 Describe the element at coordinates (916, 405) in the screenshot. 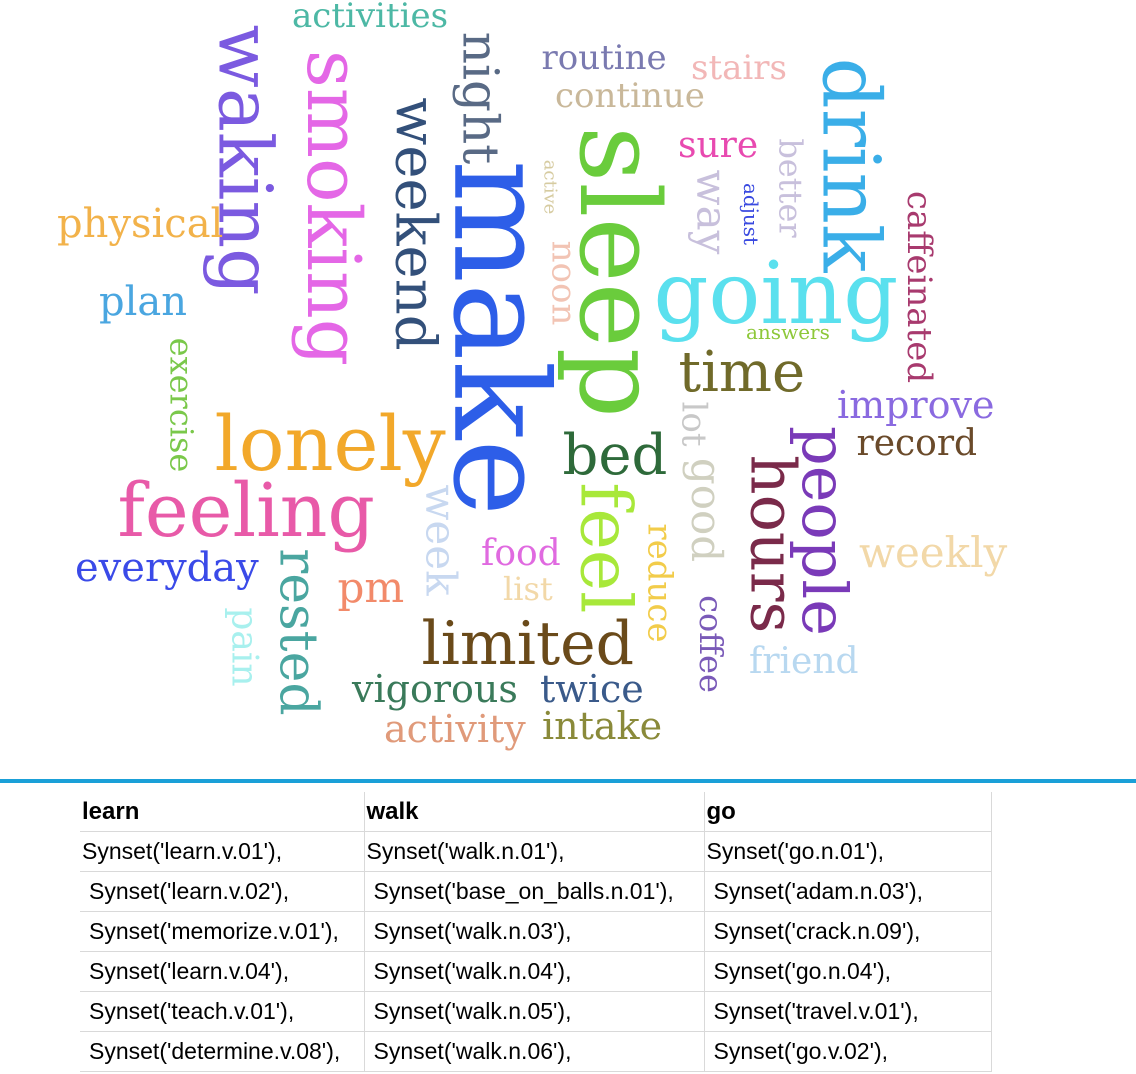

I see `word-improve: improve` at that location.